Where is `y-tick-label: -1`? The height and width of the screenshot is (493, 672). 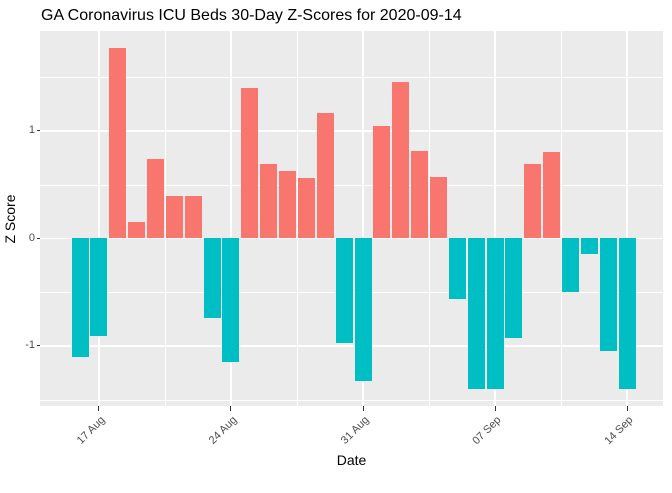
y-tick-label: -1 is located at coordinates (30, 345).